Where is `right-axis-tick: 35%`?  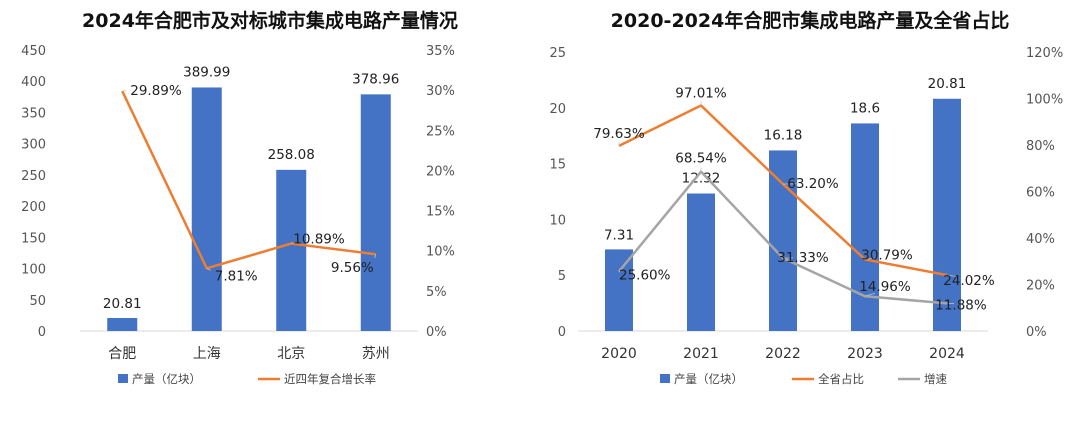 right-axis-tick: 35% is located at coordinates (440, 51).